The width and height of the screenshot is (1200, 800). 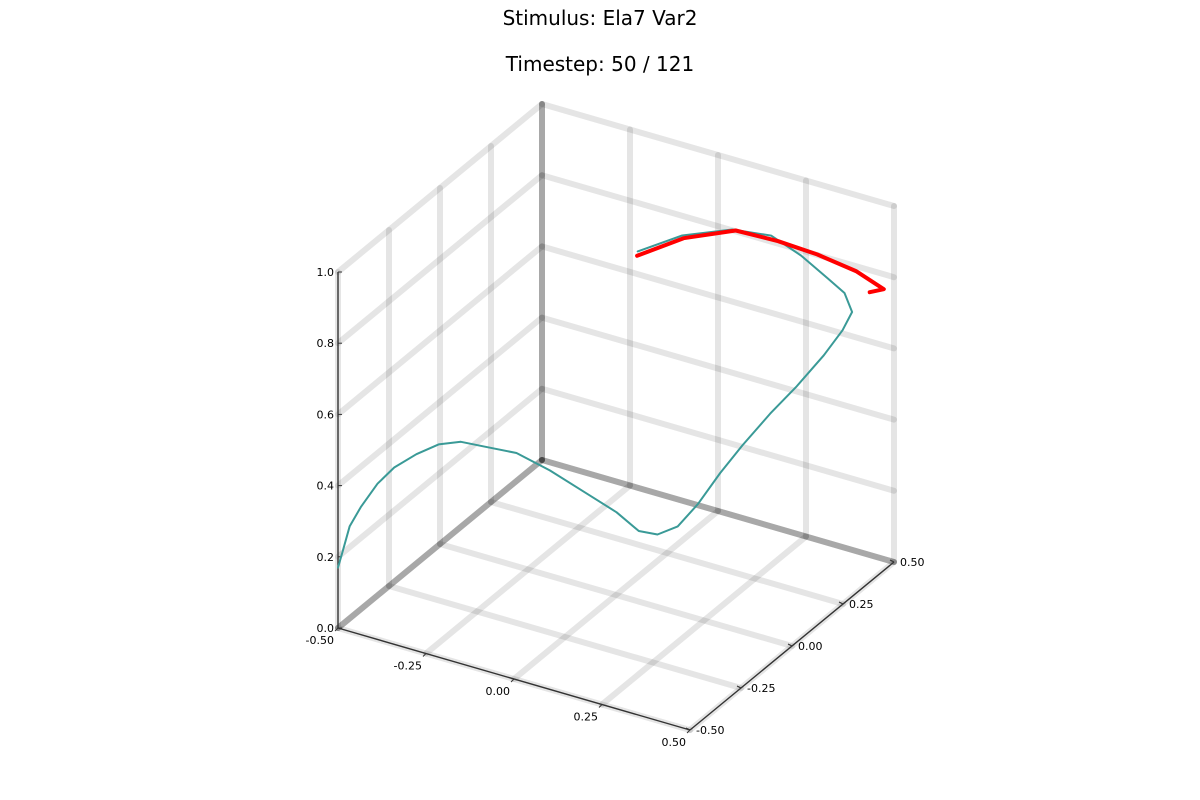 I want to click on z-tick-label: 1.0, so click(x=326, y=272).